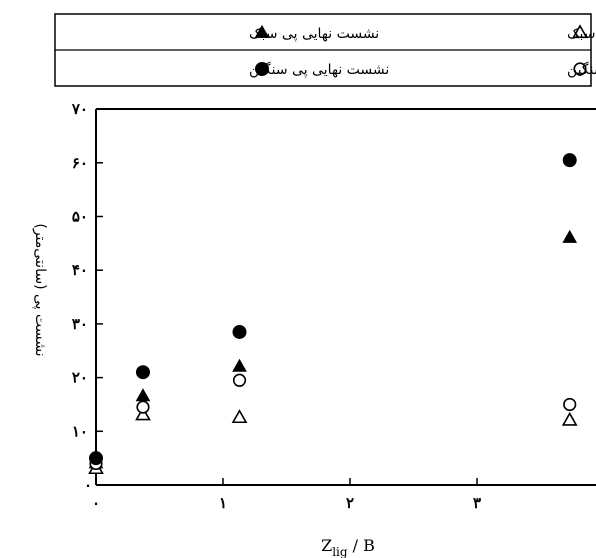 This screenshot has width=596, height=558. Describe the element at coordinates (361, 545) in the screenshot. I see `x-axis-label-rest: / B` at that location.